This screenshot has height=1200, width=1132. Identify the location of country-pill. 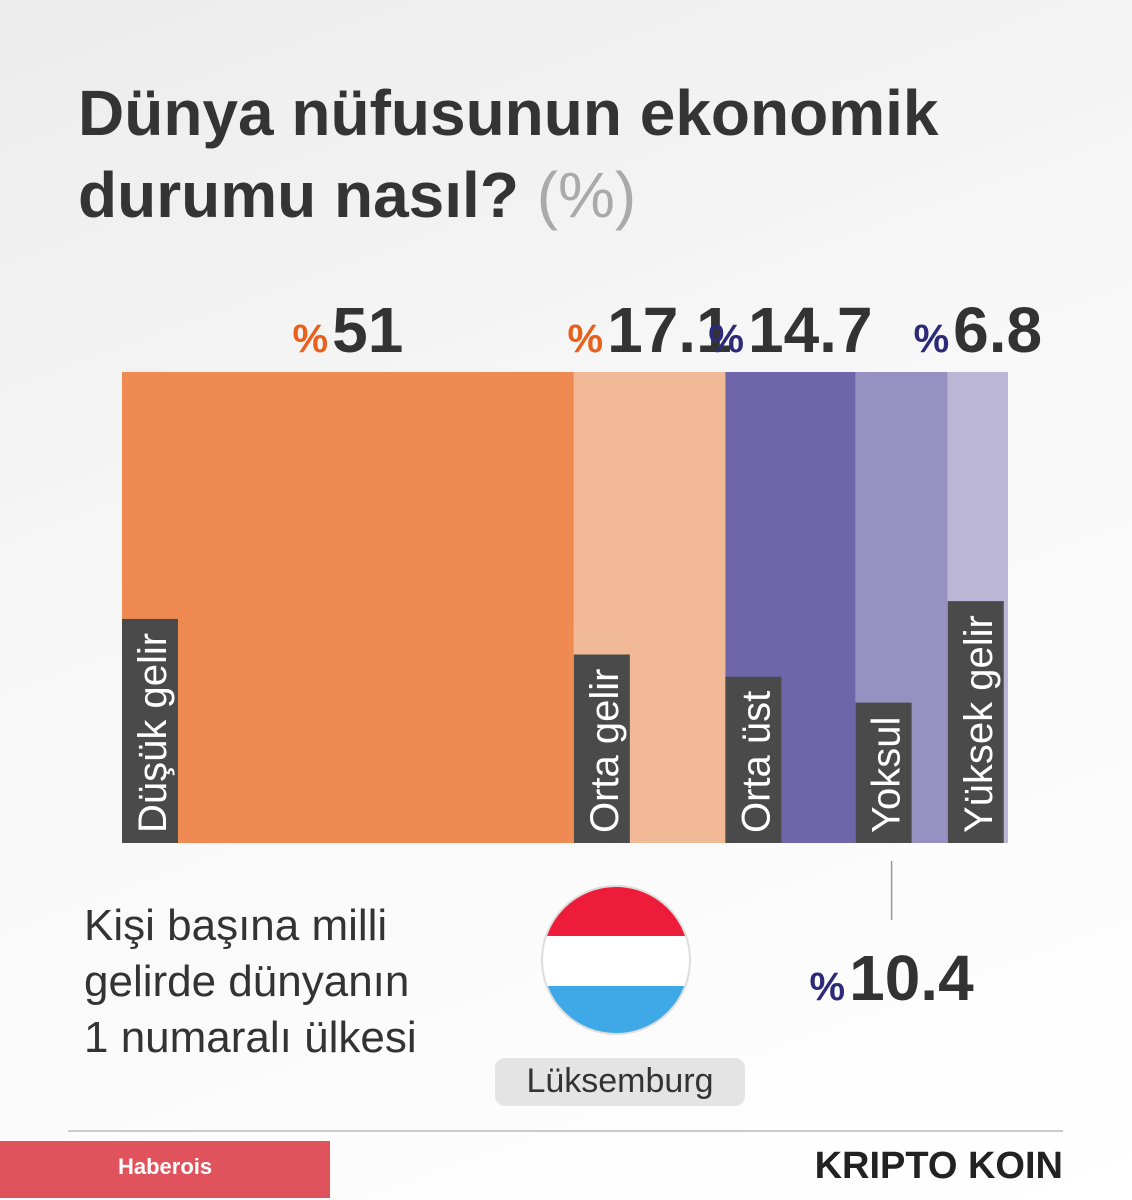
(620, 1082).